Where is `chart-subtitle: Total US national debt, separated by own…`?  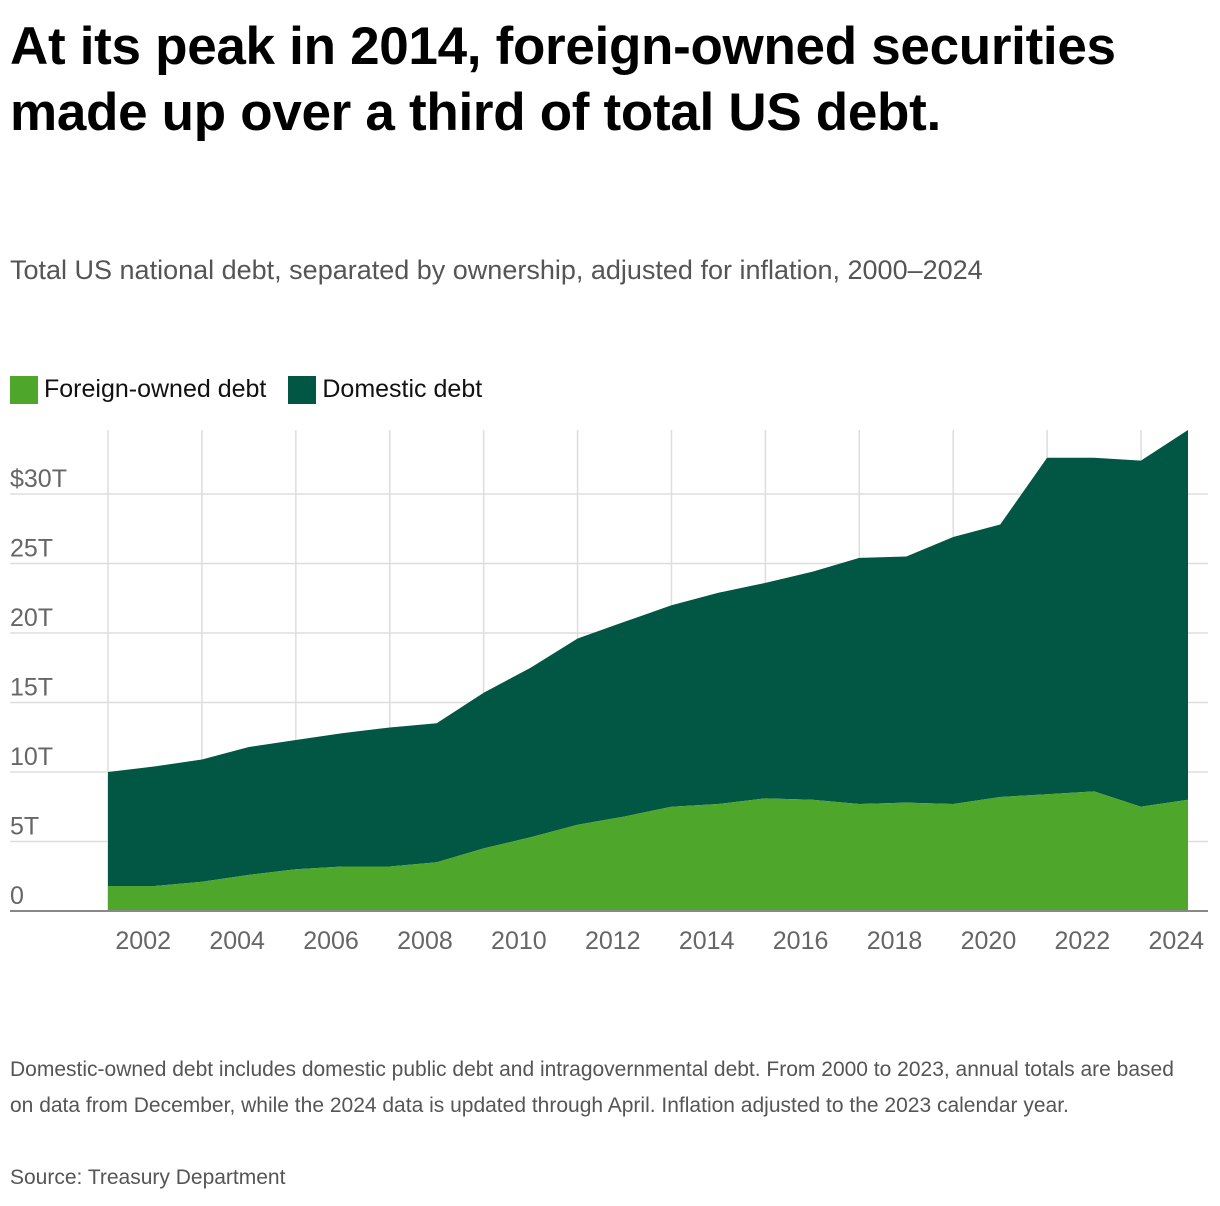 chart-subtitle: Total US national debt, separated by own… is located at coordinates (496, 270).